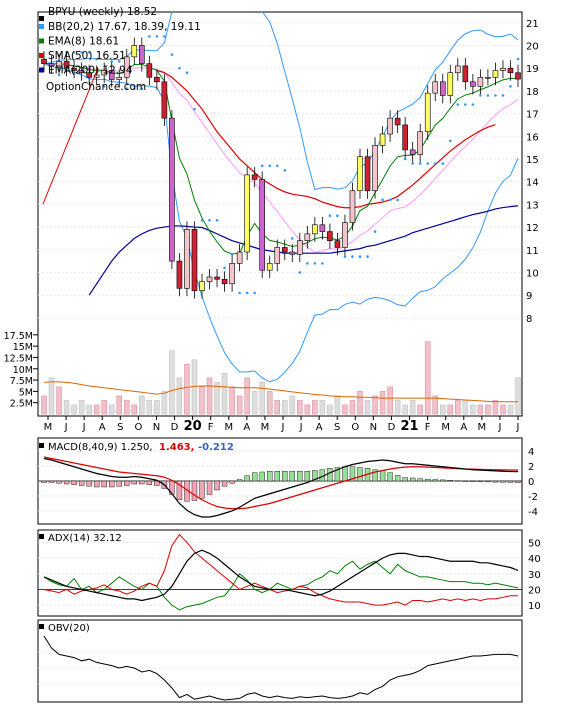  Describe the element at coordinates (392, 427) in the screenshot. I see `x-axis-label: D` at that location.